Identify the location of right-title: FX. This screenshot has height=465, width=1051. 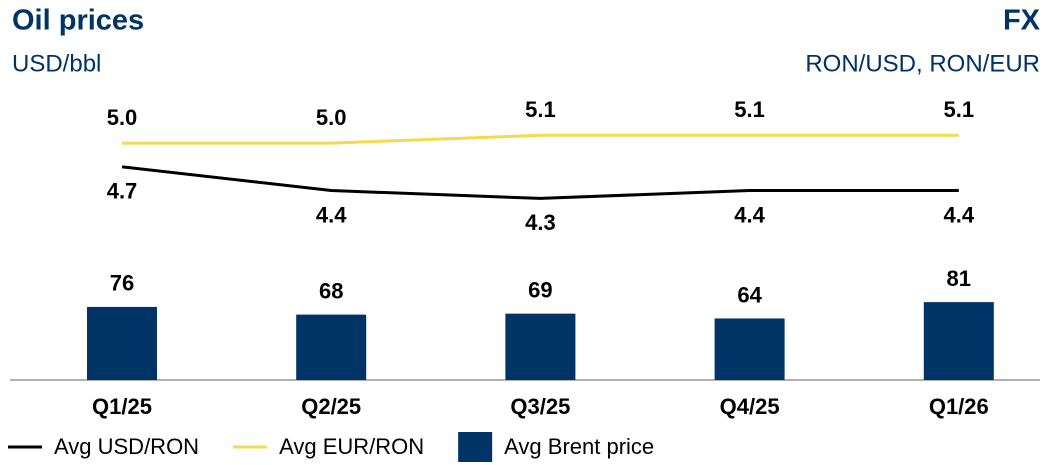
(1022, 21).